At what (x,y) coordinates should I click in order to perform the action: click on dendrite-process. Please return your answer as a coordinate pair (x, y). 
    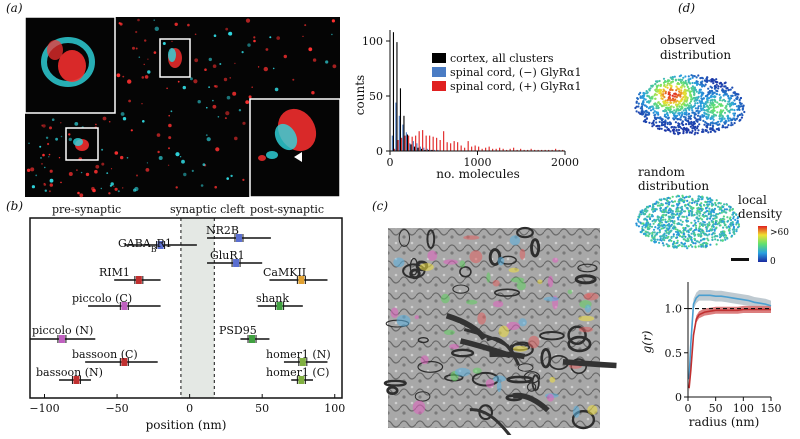
    Looking at the image, I should click on (486, 337).